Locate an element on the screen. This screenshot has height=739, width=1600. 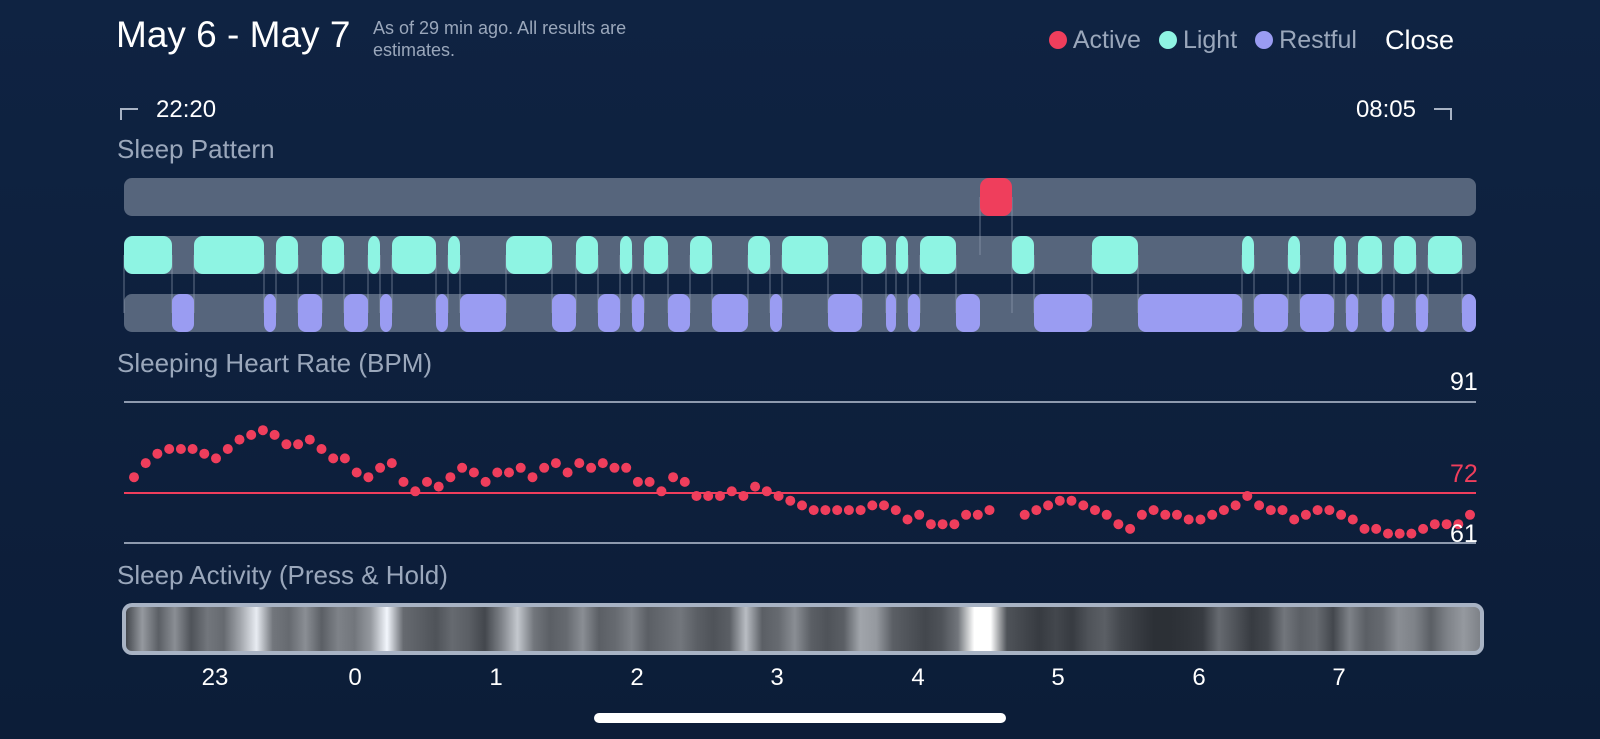
sleep-activity-bar is located at coordinates (803, 629).